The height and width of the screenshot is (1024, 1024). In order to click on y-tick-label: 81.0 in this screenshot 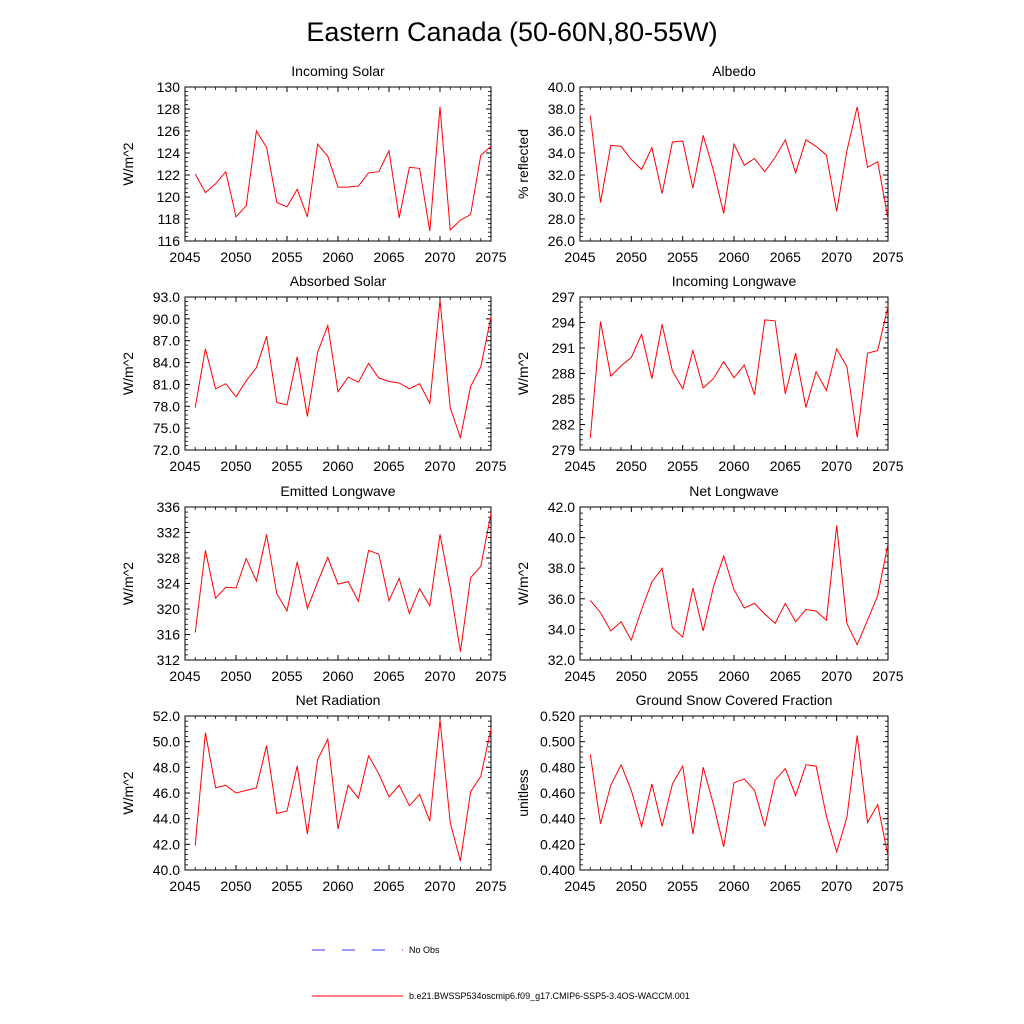, I will do `click(166, 384)`.